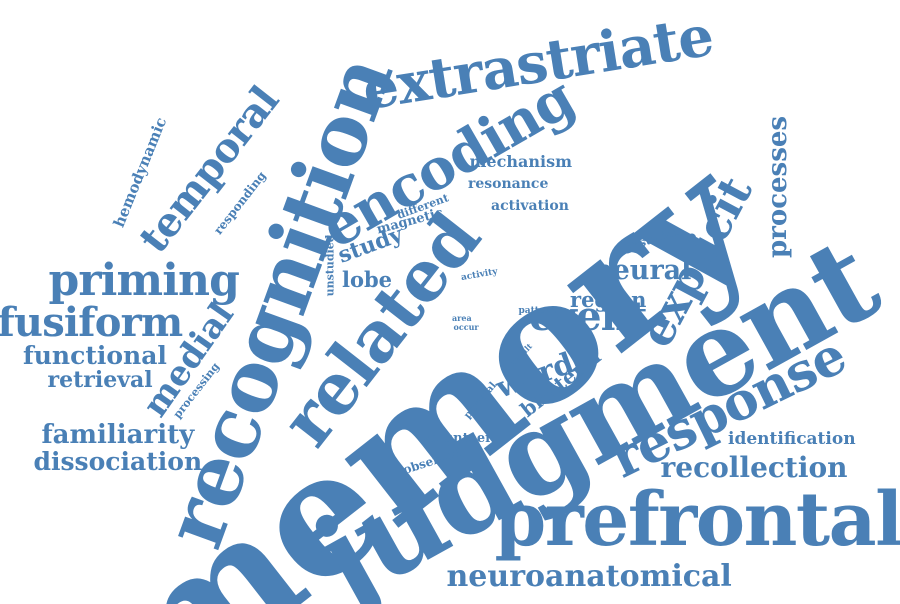  What do you see at coordinates (462, 318) in the screenshot?
I see `word-area: area` at bounding box center [462, 318].